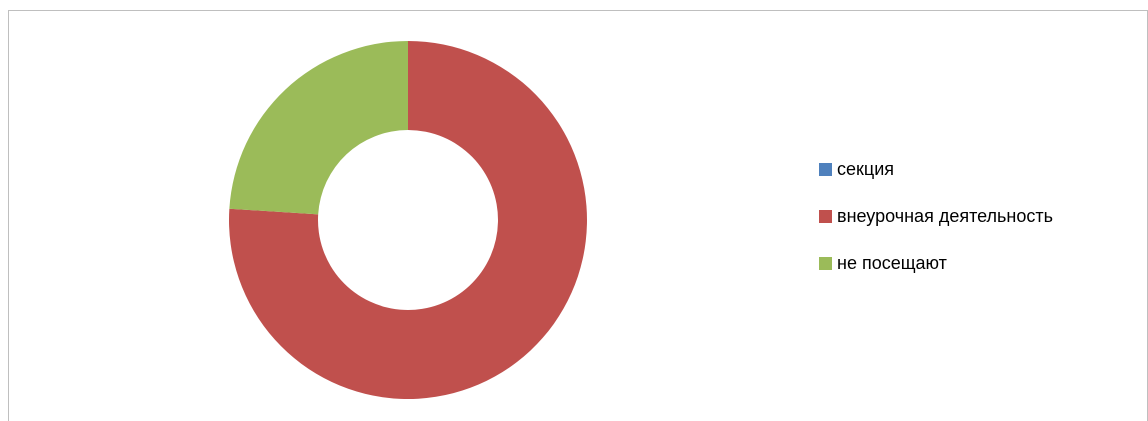 This screenshot has width=1148, height=421. I want to click on legend-item-extracurricular: внеурочная деятельность, so click(979, 216).